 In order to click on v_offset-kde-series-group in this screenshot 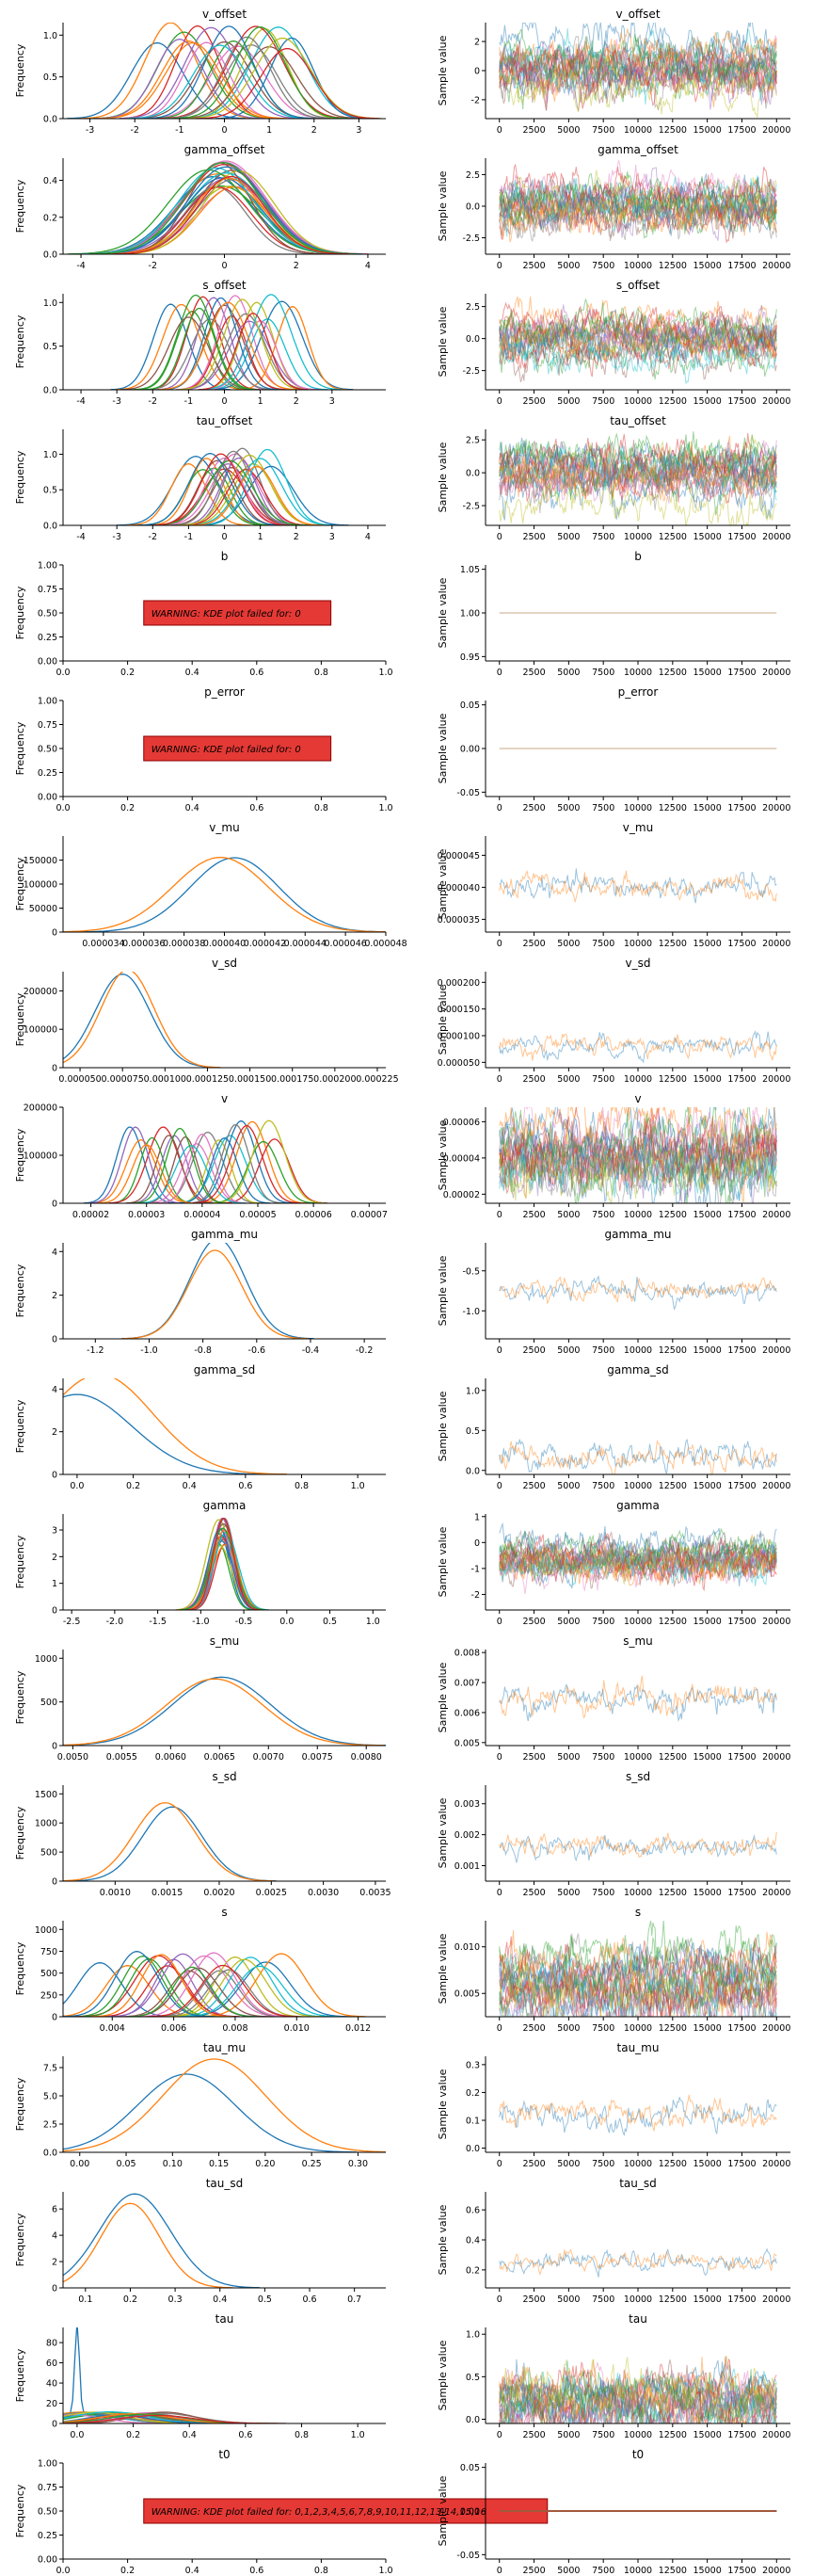, I will do `click(225, 71)`.